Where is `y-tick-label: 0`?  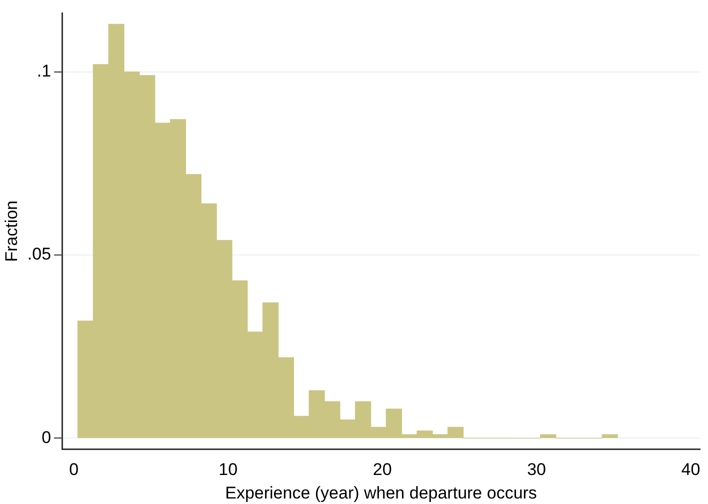 y-tick-label: 0 is located at coordinates (47, 437).